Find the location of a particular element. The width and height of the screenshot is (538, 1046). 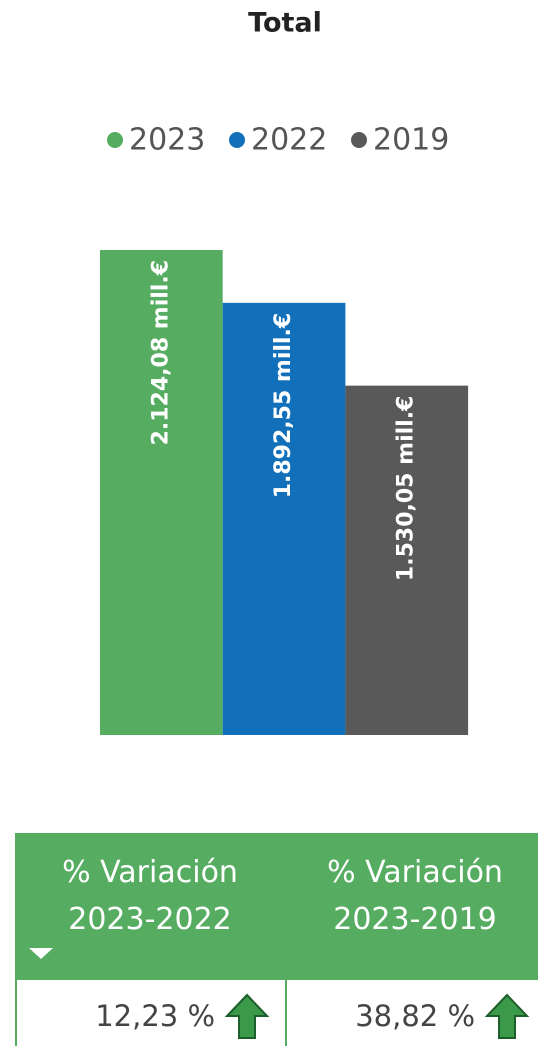

table-body is located at coordinates (276, 1013).